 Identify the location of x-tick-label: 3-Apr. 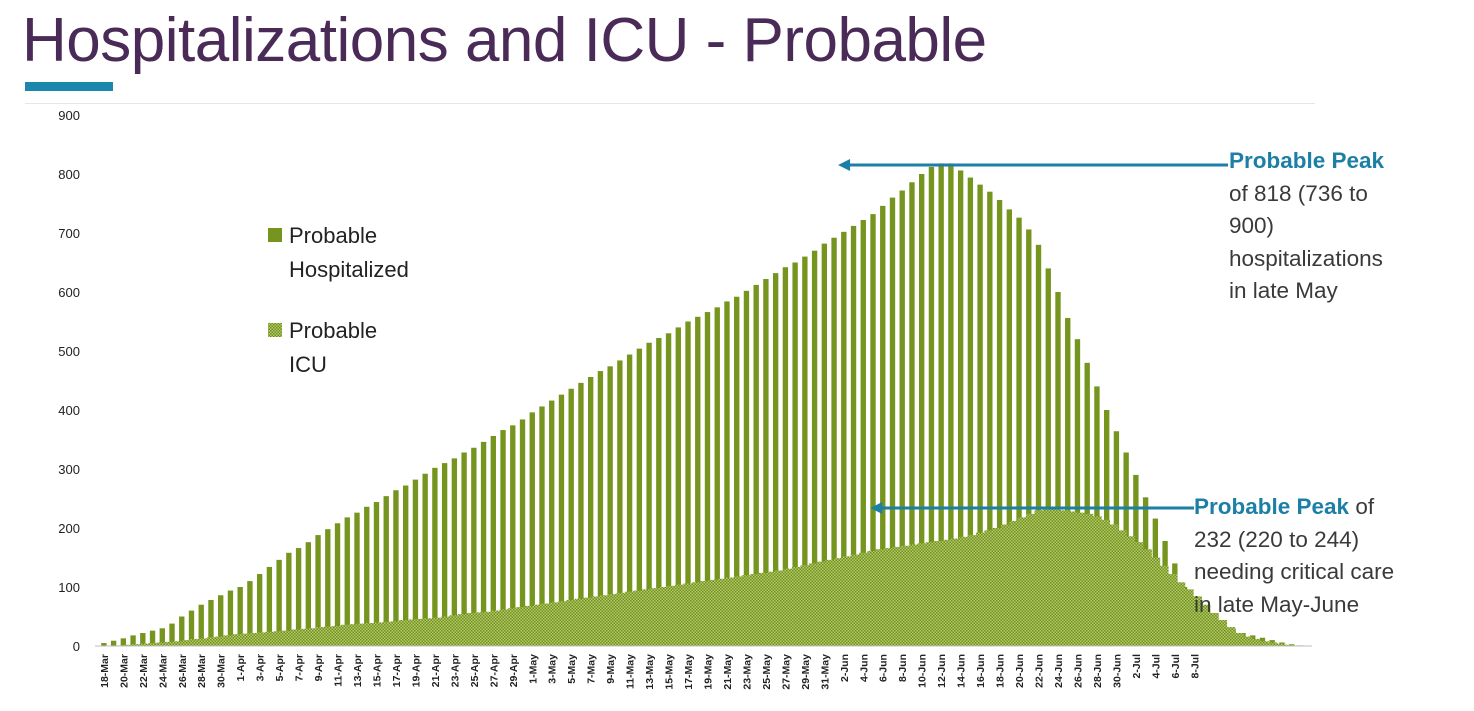
(261, 667).